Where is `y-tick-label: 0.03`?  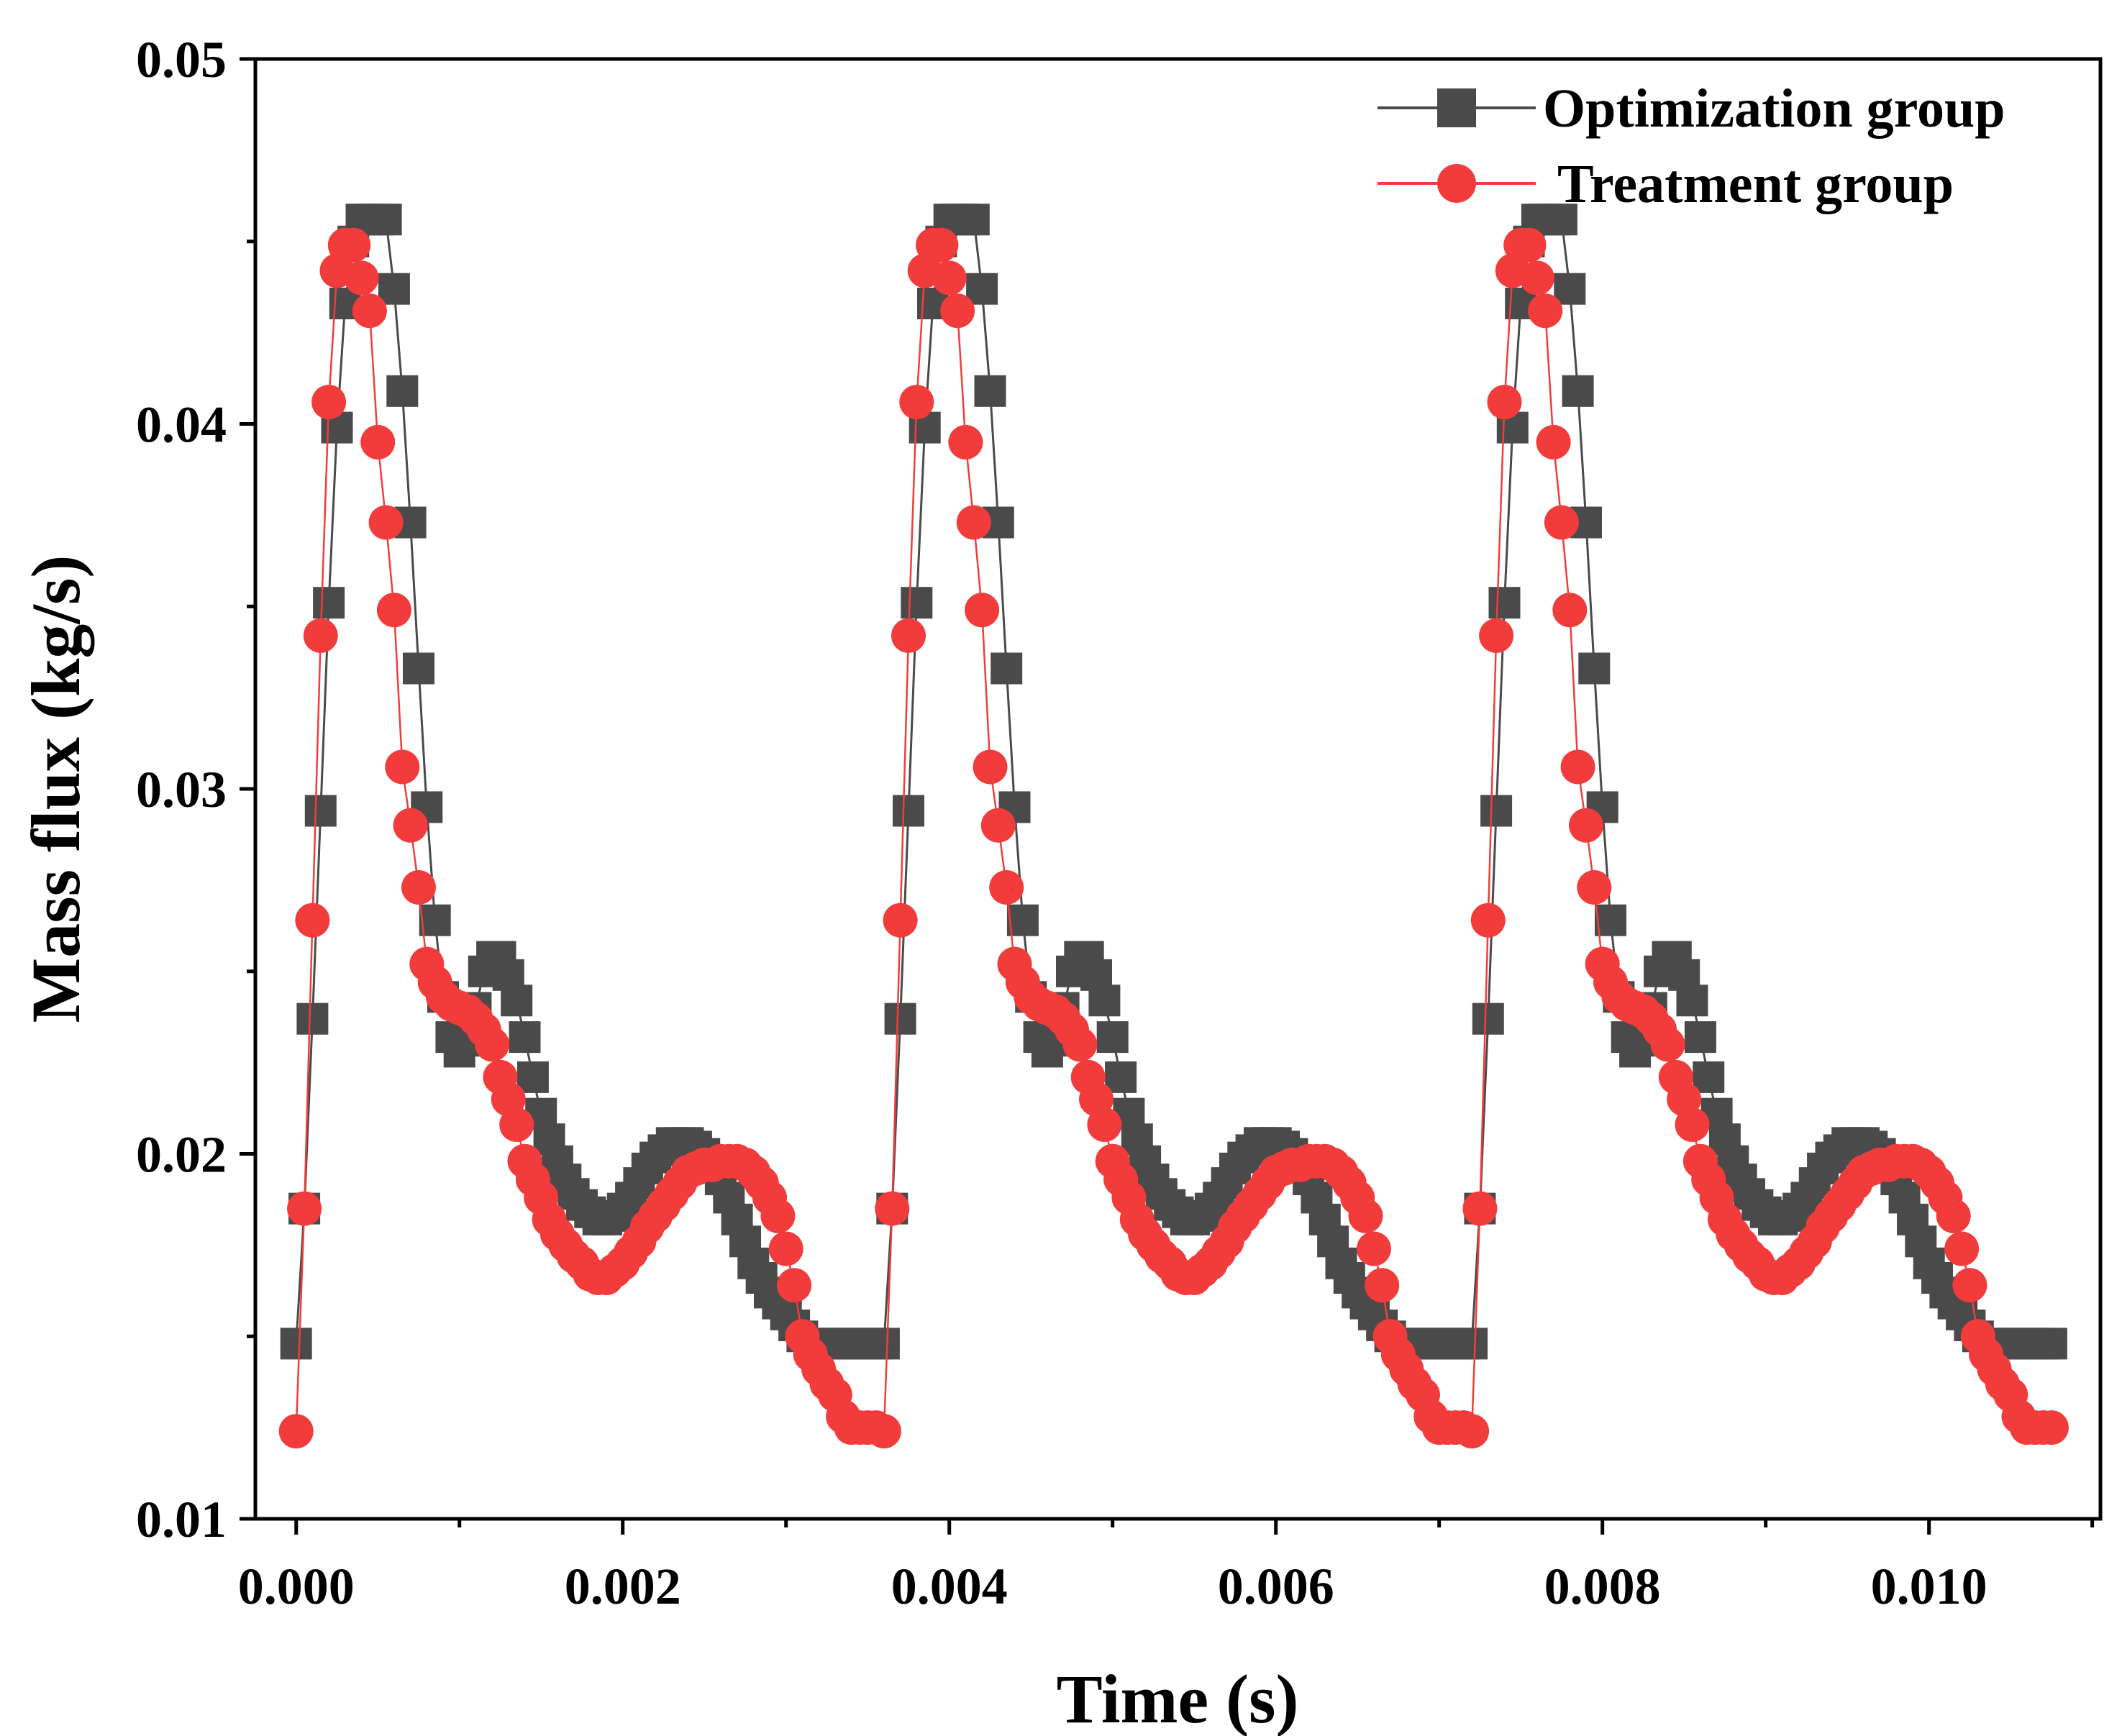 y-tick-label: 0.03 is located at coordinates (181, 789).